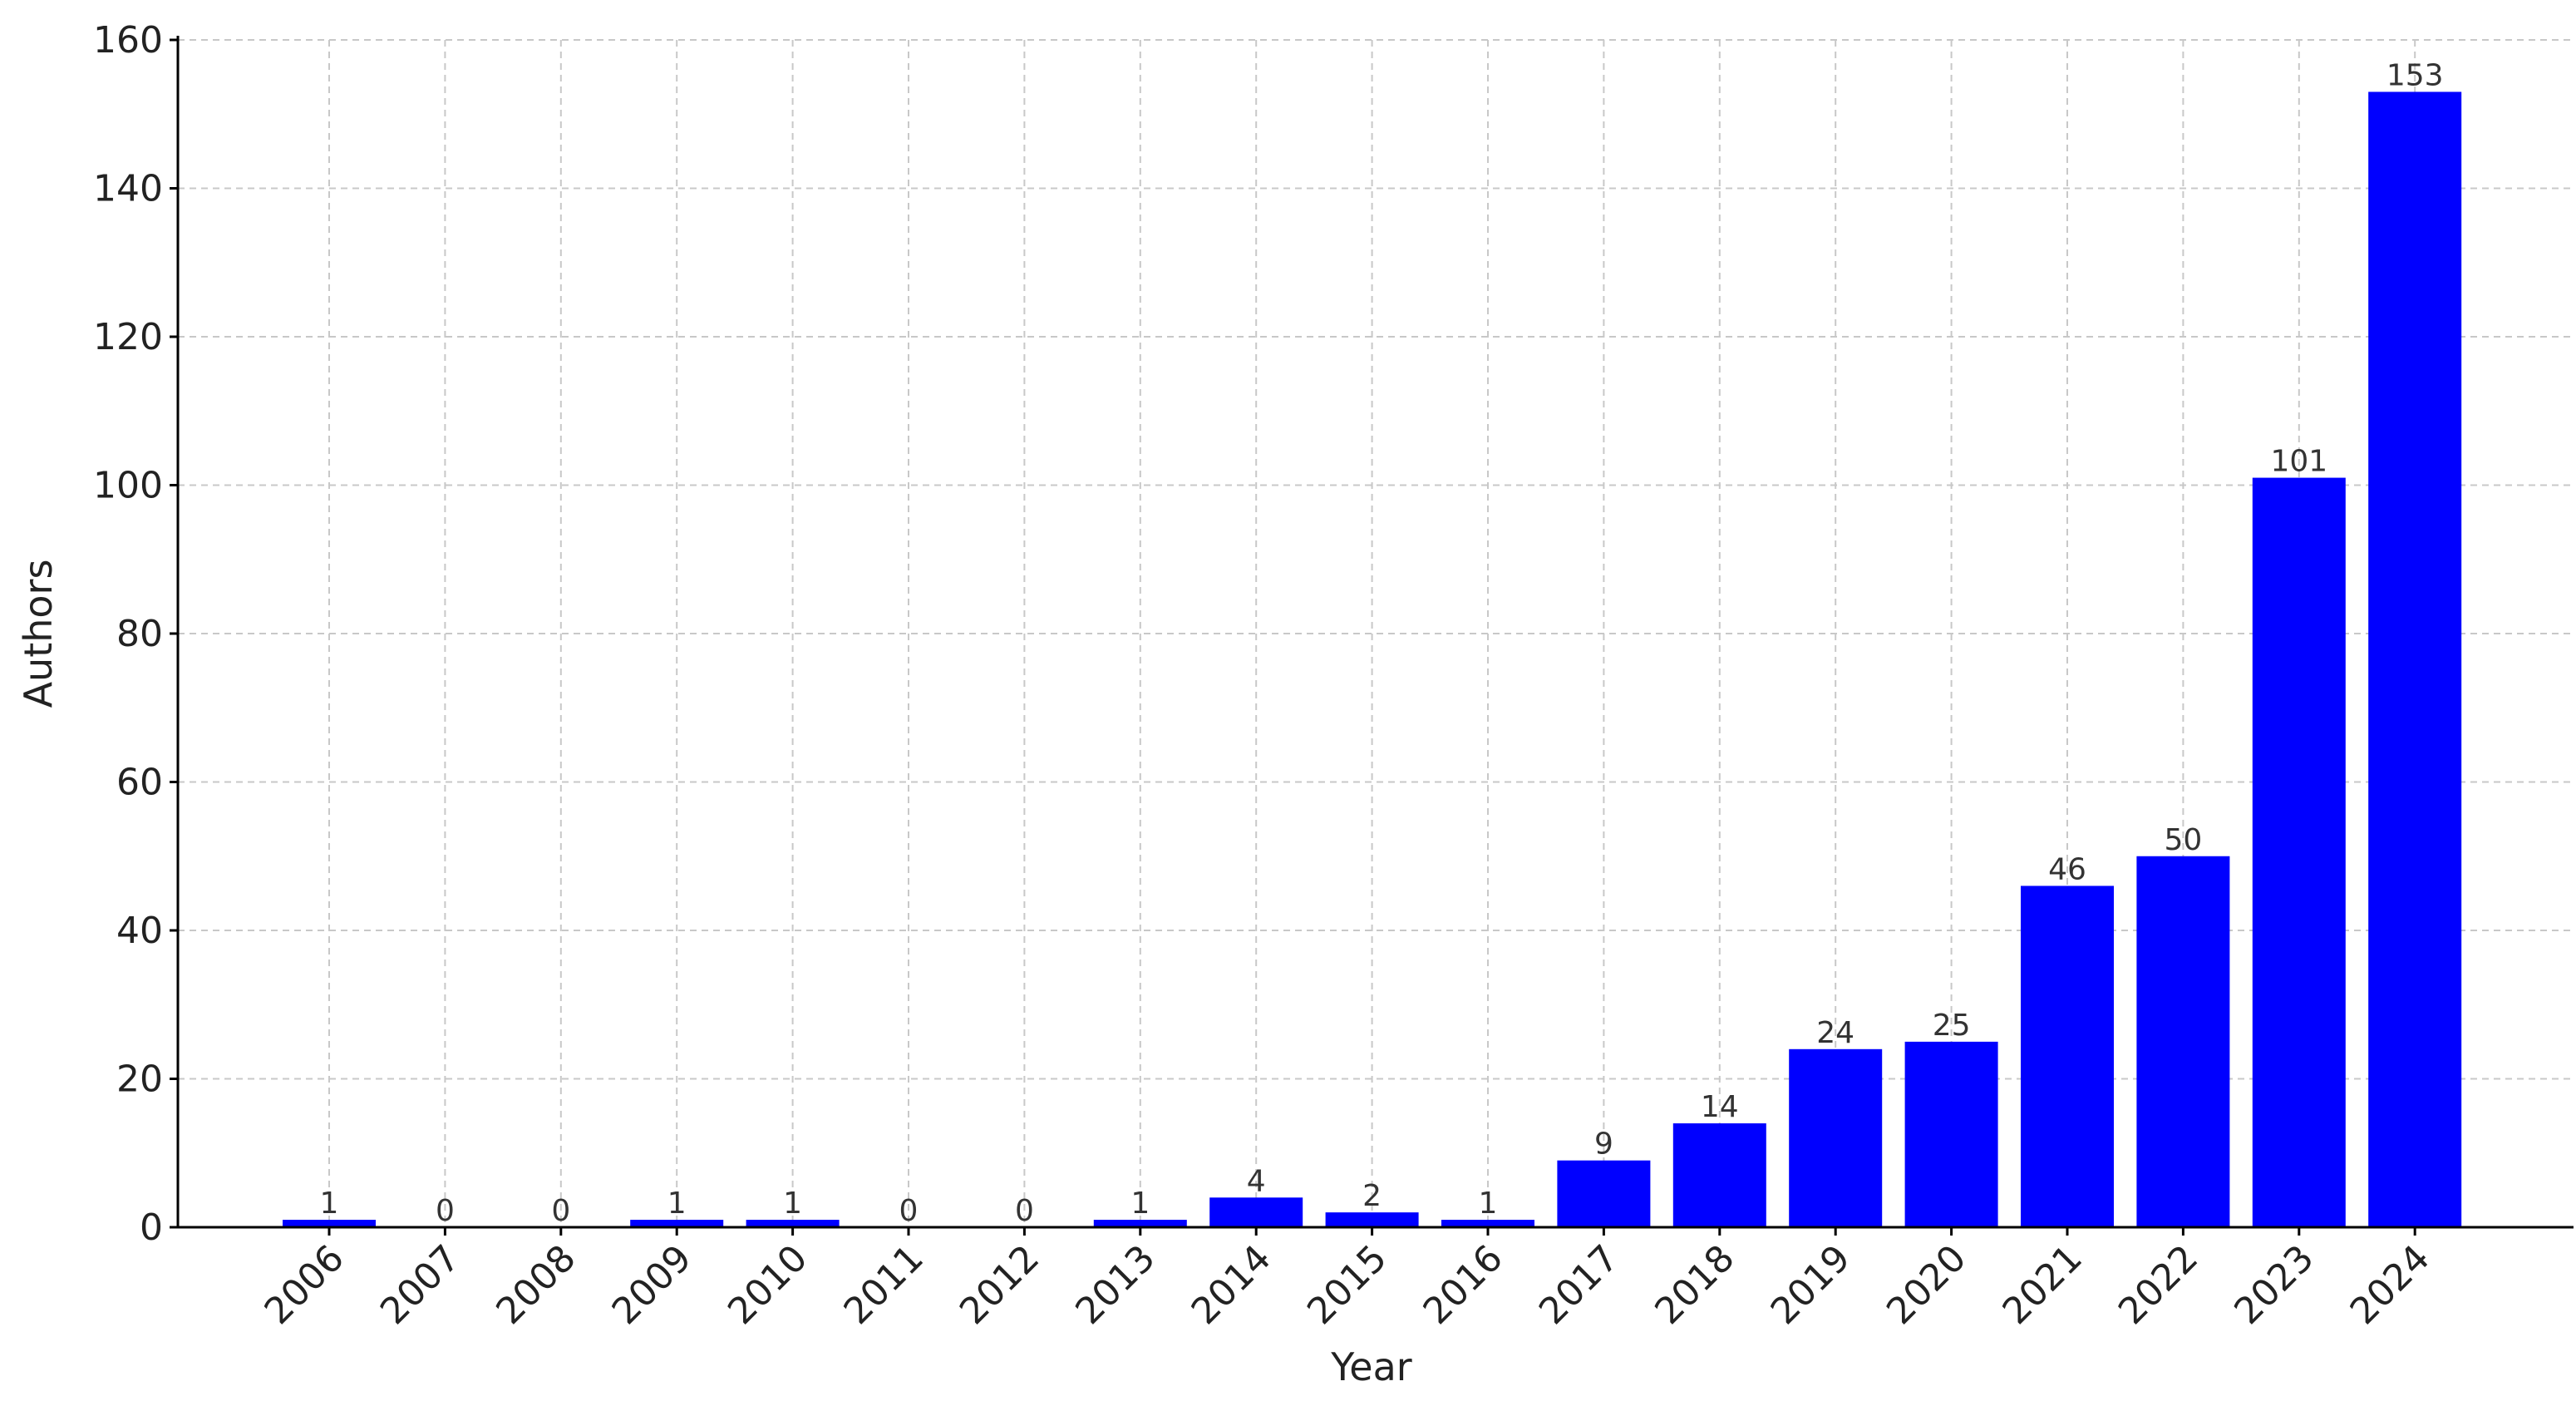  I want to click on value-label: 2, so click(1372, 1196).